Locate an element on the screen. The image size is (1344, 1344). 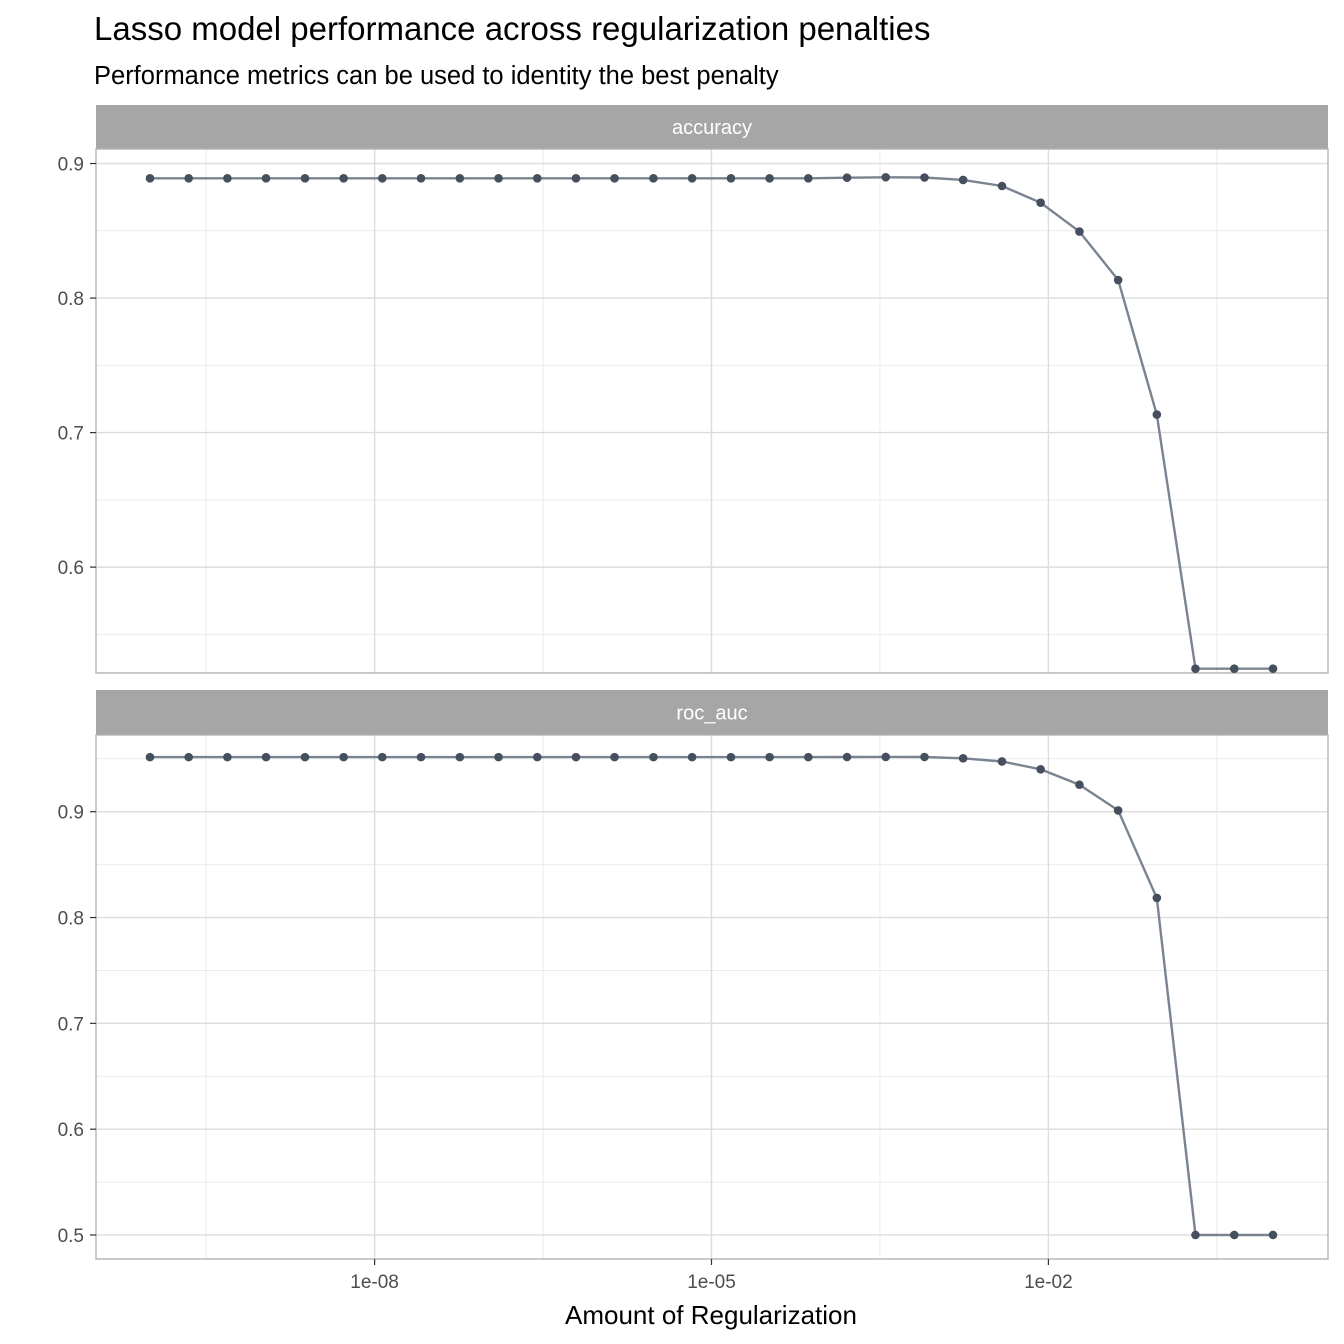
x-axis-label: Amount of Regularization is located at coordinates (711, 1315).